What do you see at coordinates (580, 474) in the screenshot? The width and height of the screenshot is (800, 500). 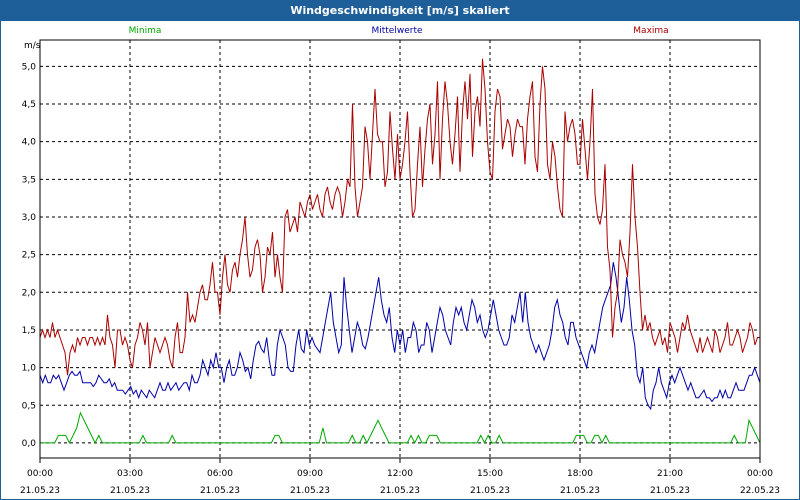 I see `x-tick-time: 18:00` at bounding box center [580, 474].